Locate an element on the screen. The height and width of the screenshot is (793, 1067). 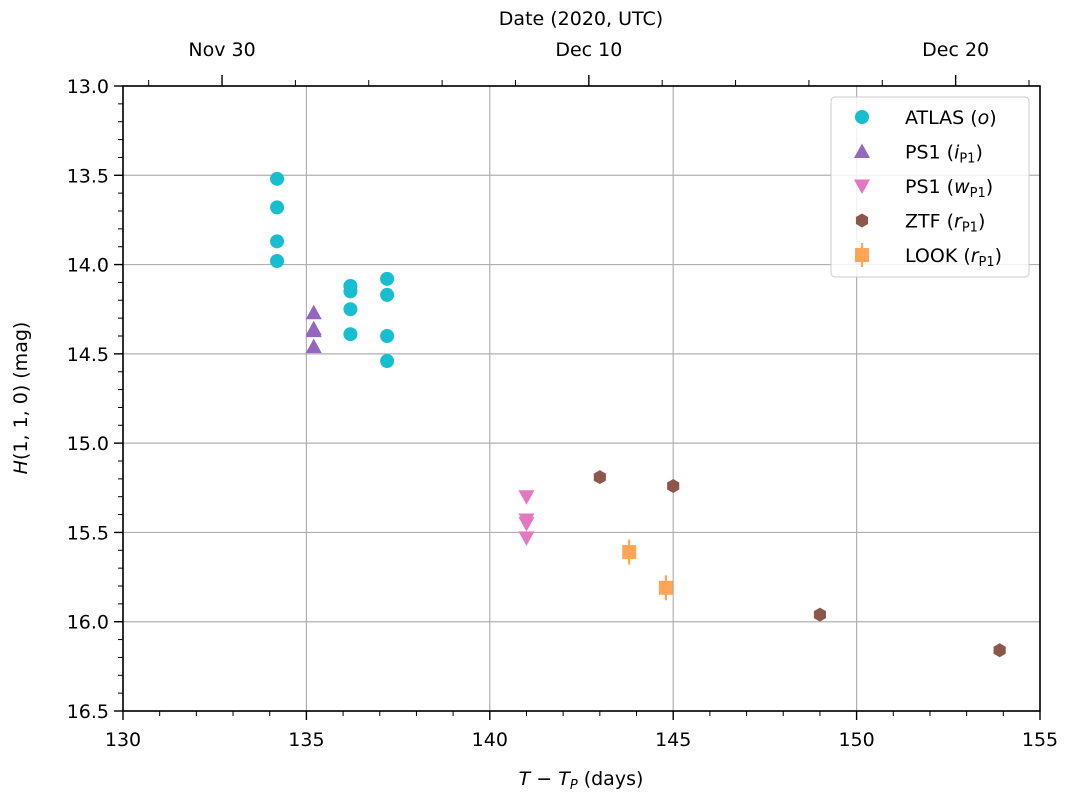
legend-label: PS1 (iP1) is located at coordinates (944, 154).